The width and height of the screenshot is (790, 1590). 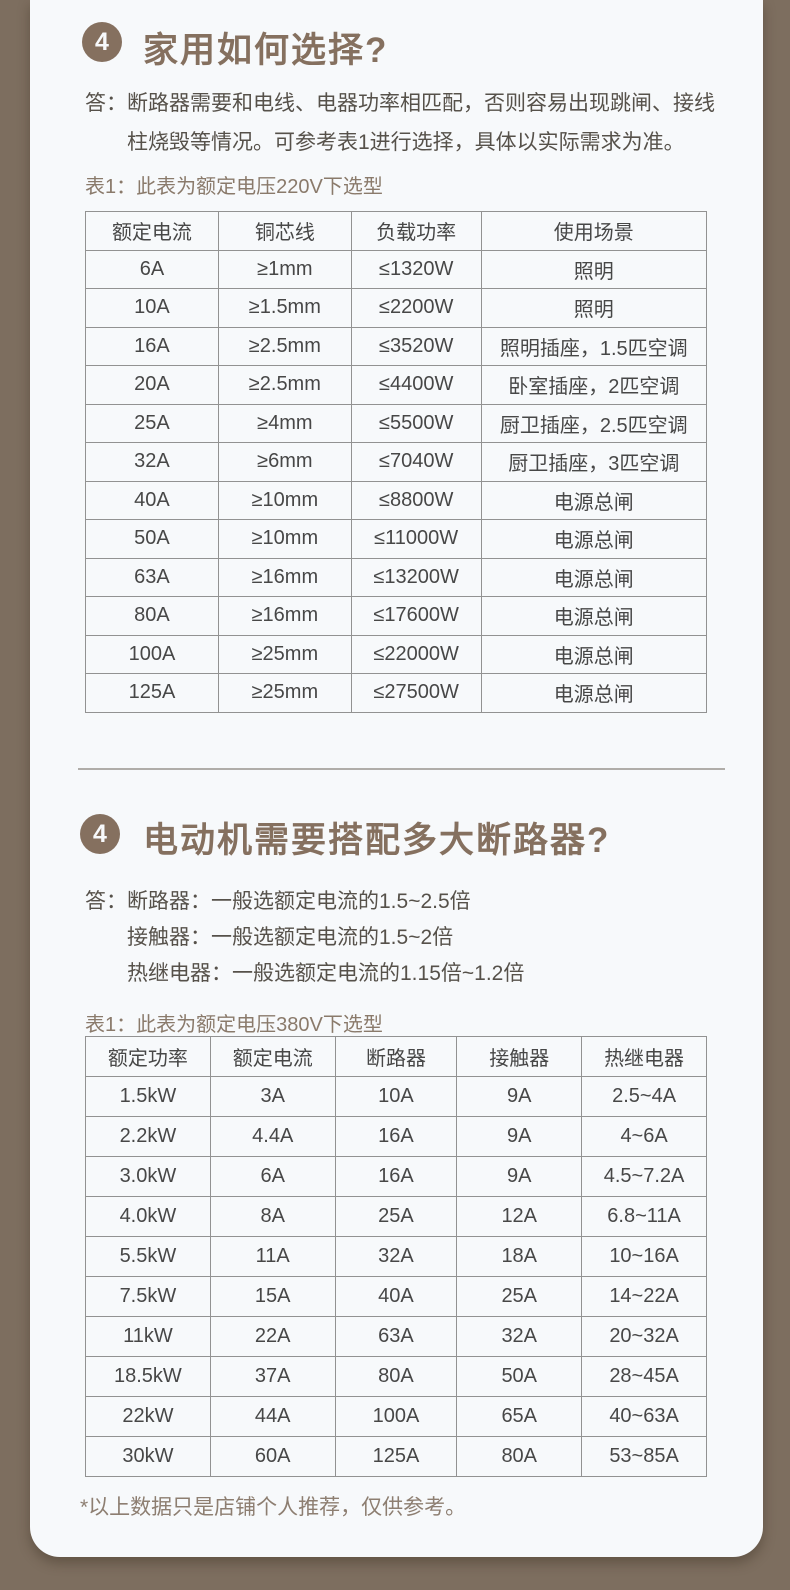 I want to click on section2-table-caption: 表1：此表为额定电压380V下选型, so click(x=234, y=1025).